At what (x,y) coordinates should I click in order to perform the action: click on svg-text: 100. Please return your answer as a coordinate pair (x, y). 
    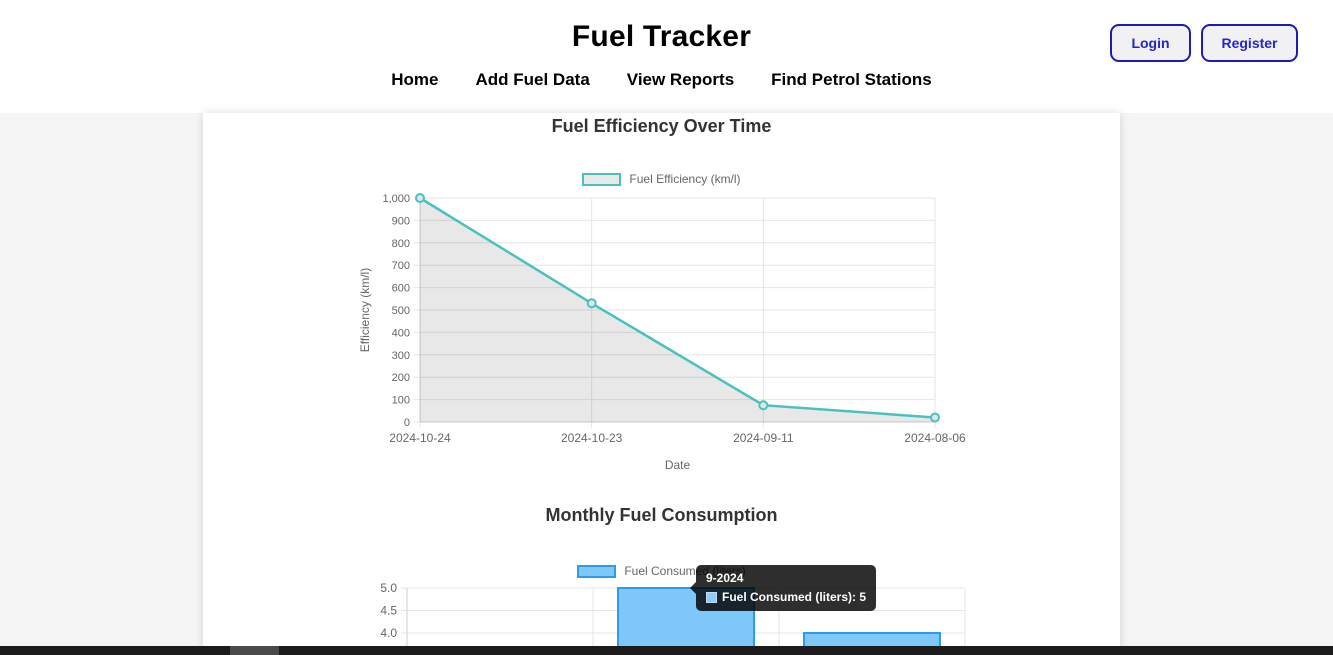
    Looking at the image, I should click on (401, 401).